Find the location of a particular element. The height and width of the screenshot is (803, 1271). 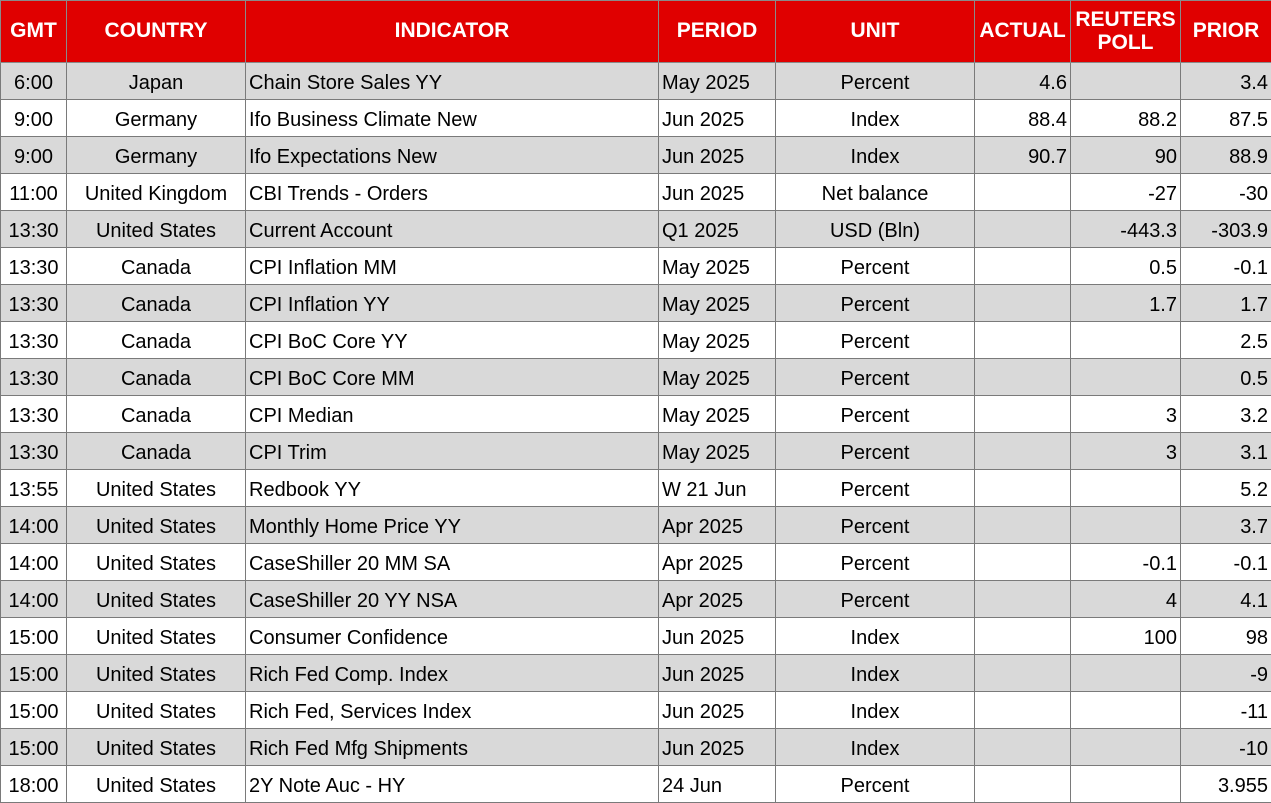

cell-prior: 87.5 is located at coordinates (1226, 118).